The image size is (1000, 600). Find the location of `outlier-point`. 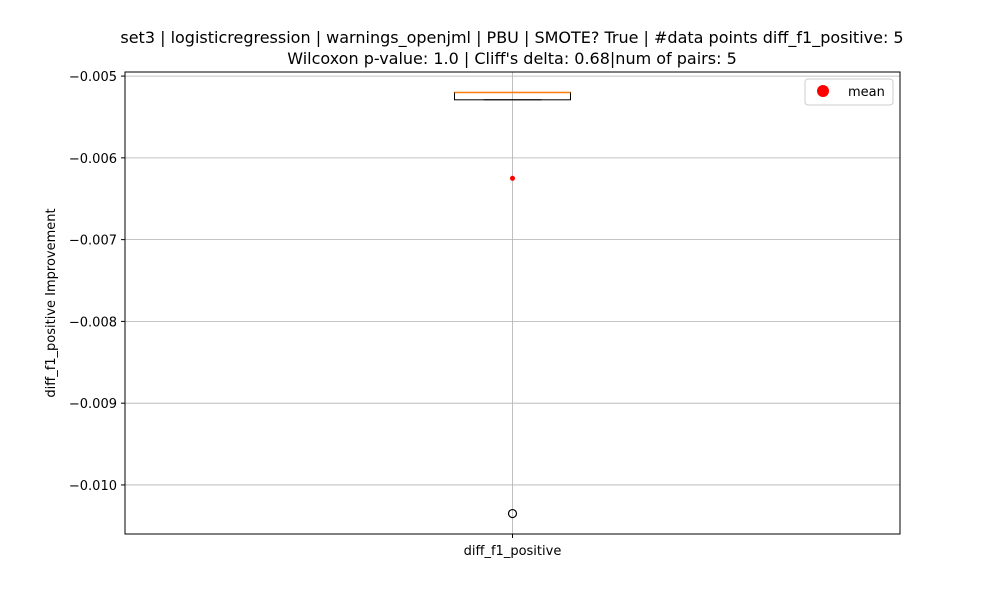

outlier-point is located at coordinates (512, 513).